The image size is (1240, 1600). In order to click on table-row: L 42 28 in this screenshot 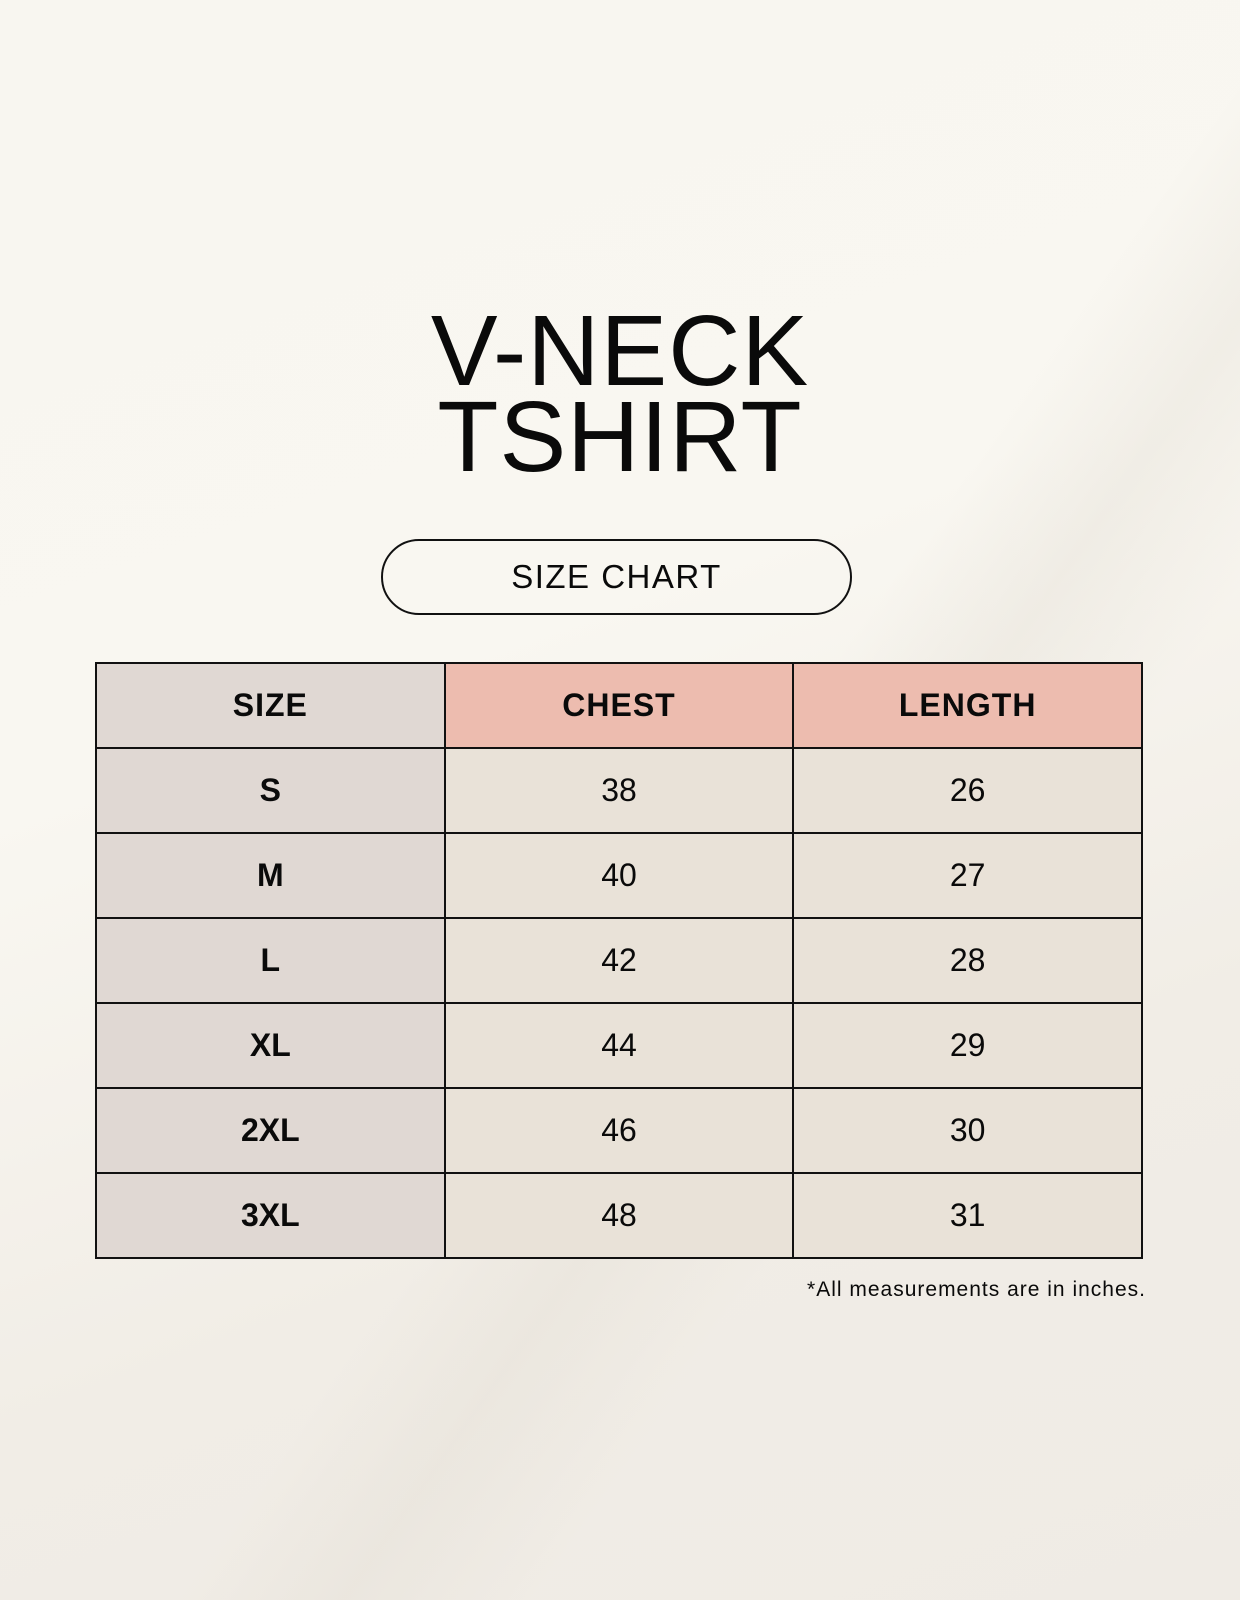, I will do `click(619, 960)`.